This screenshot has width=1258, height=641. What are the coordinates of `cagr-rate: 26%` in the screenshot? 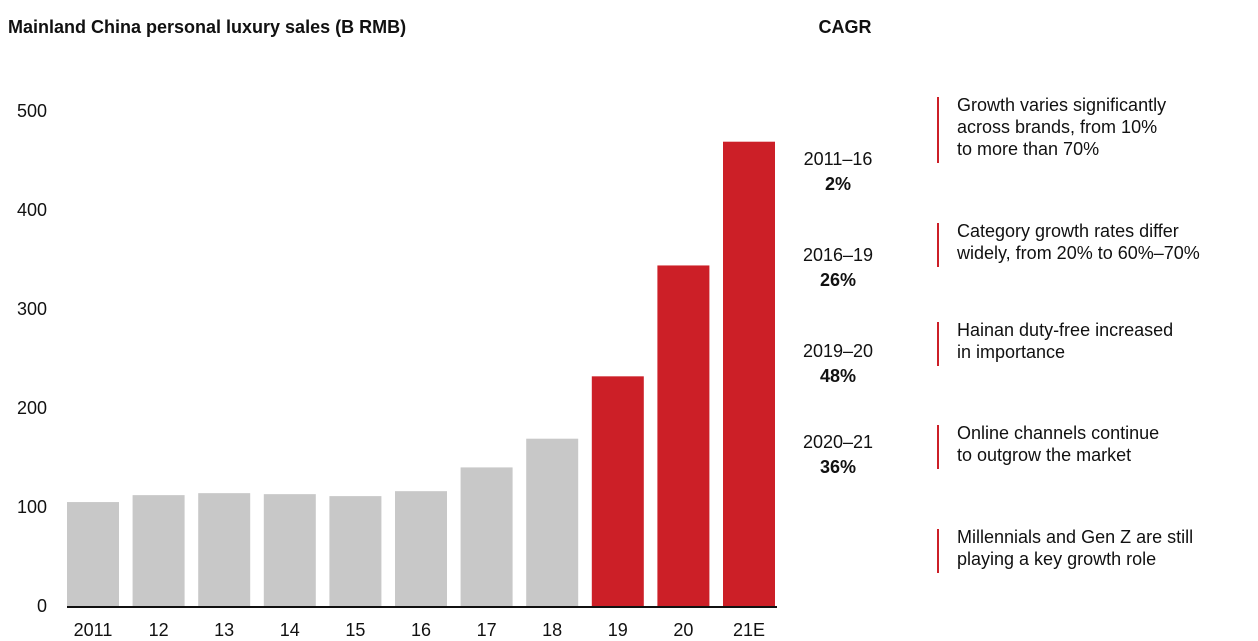 It's located at (838, 280).